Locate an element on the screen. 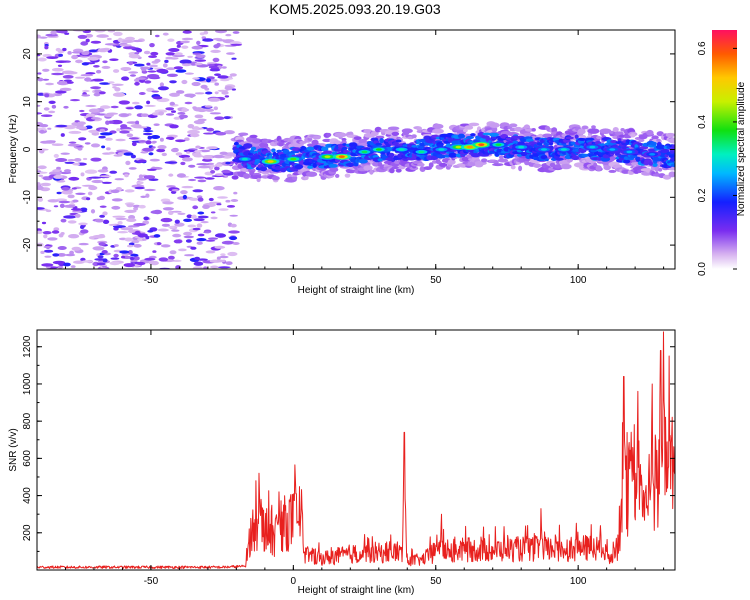 This screenshot has width=750, height=600. snr-x-tick-label: -50 is located at coordinates (151, 581).